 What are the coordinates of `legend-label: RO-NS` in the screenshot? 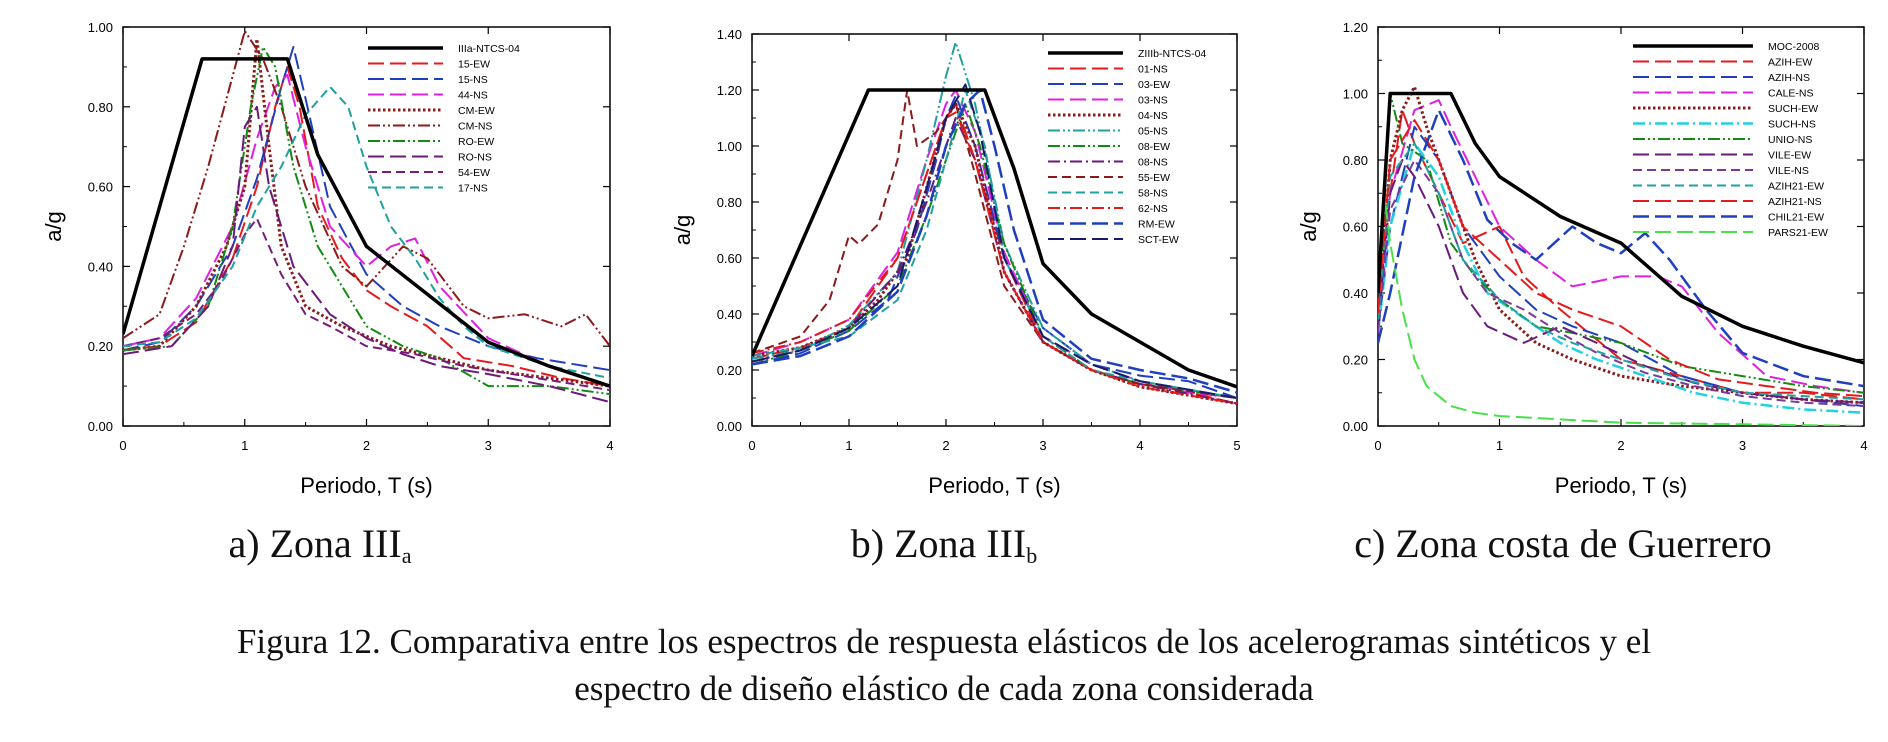 It's located at (475, 158).